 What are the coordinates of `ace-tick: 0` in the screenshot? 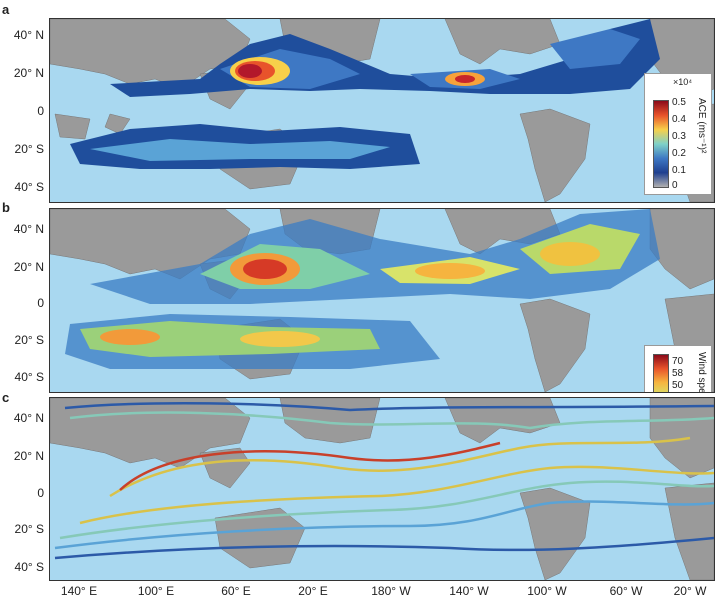 It's located at (675, 185).